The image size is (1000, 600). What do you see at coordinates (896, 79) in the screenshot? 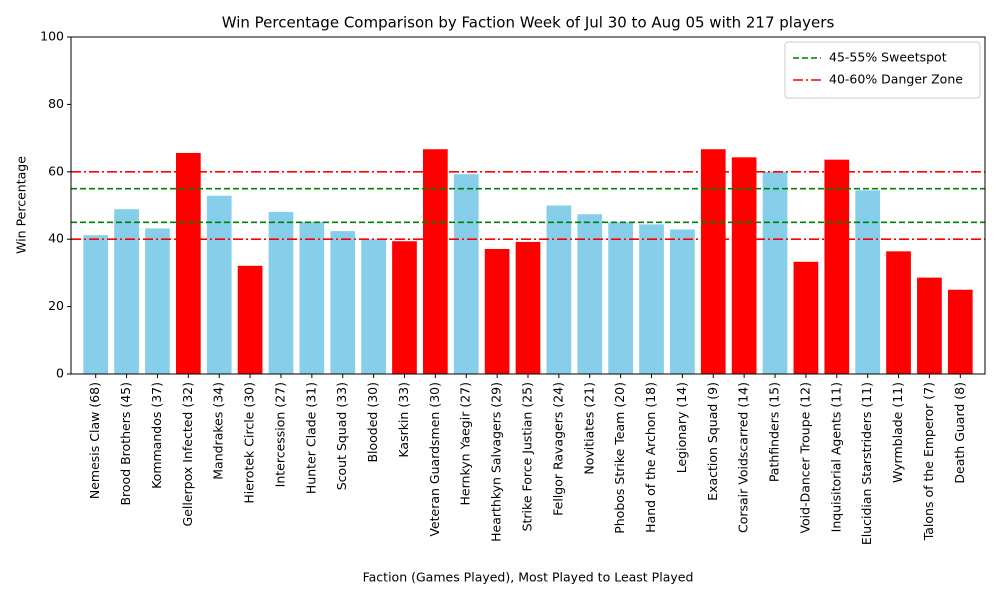
I see `legend-label: 40-60% Danger Zone` at bounding box center [896, 79].